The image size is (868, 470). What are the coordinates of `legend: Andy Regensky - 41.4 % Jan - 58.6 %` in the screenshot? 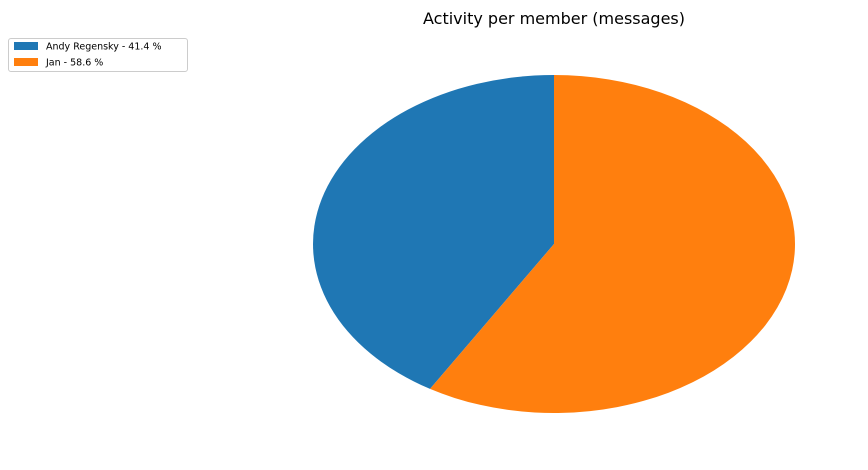 It's located at (98, 55).